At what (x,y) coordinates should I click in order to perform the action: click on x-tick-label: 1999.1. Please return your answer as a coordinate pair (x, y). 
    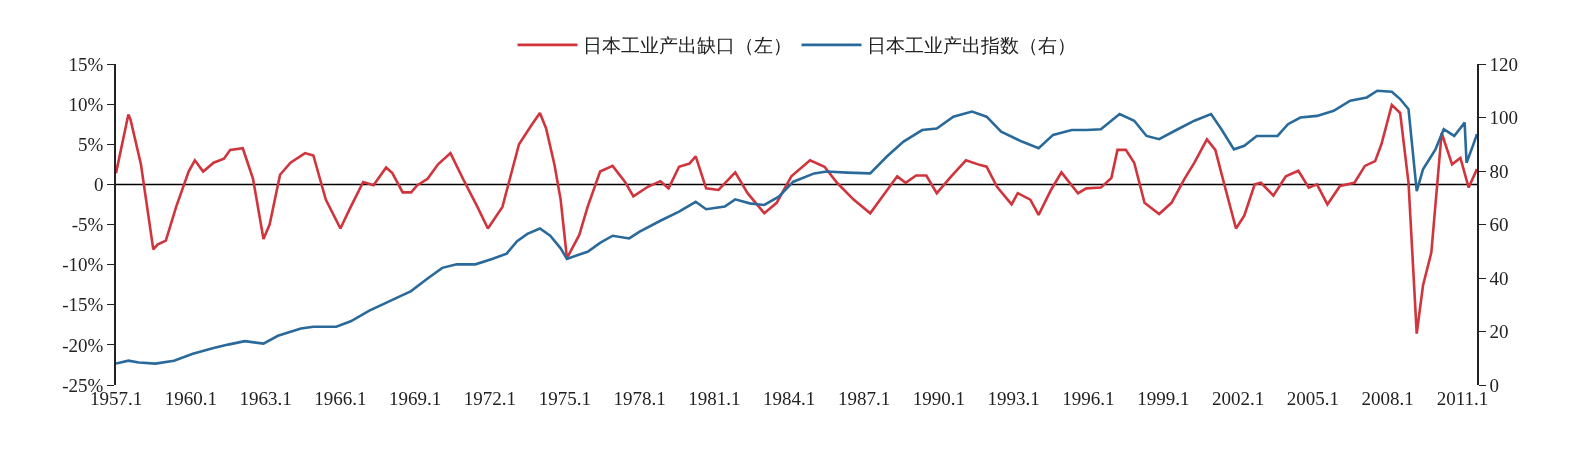
    Looking at the image, I should click on (1163, 398).